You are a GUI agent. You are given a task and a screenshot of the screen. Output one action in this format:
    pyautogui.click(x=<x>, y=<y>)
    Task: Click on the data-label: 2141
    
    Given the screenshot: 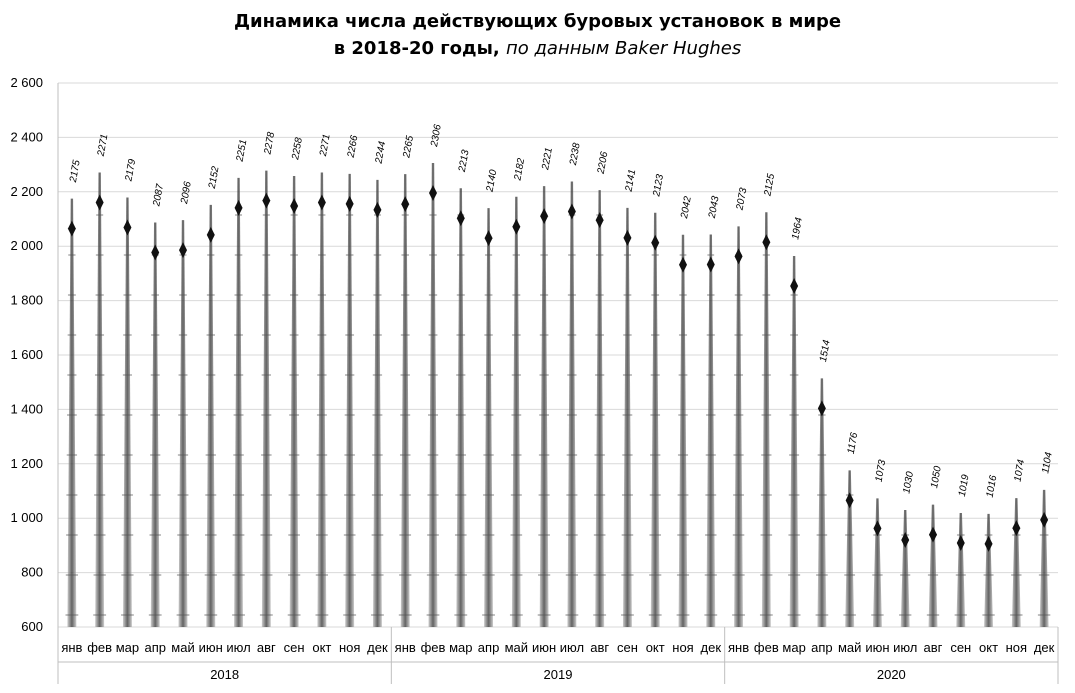 What is the action you would take?
    pyautogui.click(x=630, y=181)
    